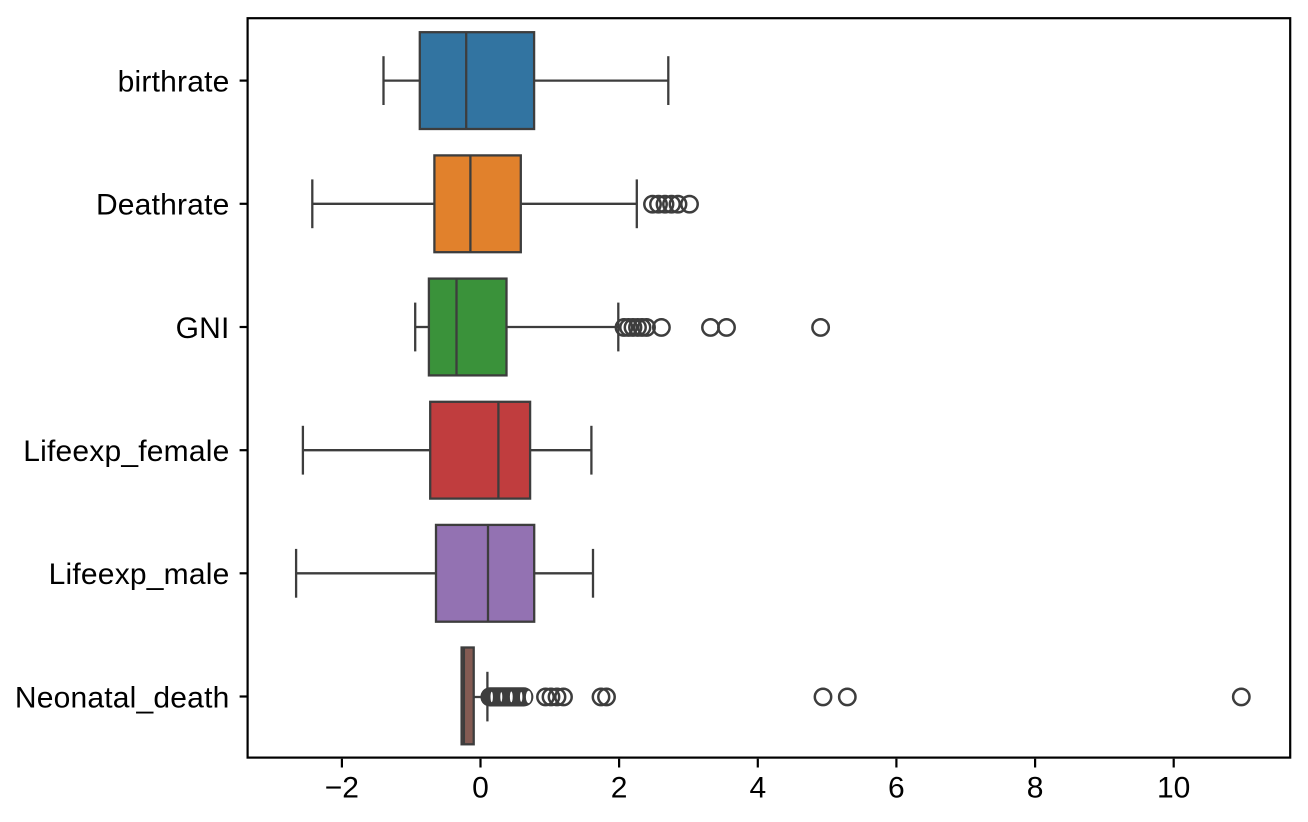 This screenshot has height=822, width=1308. Describe the element at coordinates (342, 788) in the screenshot. I see `svg-text: −2` at that location.